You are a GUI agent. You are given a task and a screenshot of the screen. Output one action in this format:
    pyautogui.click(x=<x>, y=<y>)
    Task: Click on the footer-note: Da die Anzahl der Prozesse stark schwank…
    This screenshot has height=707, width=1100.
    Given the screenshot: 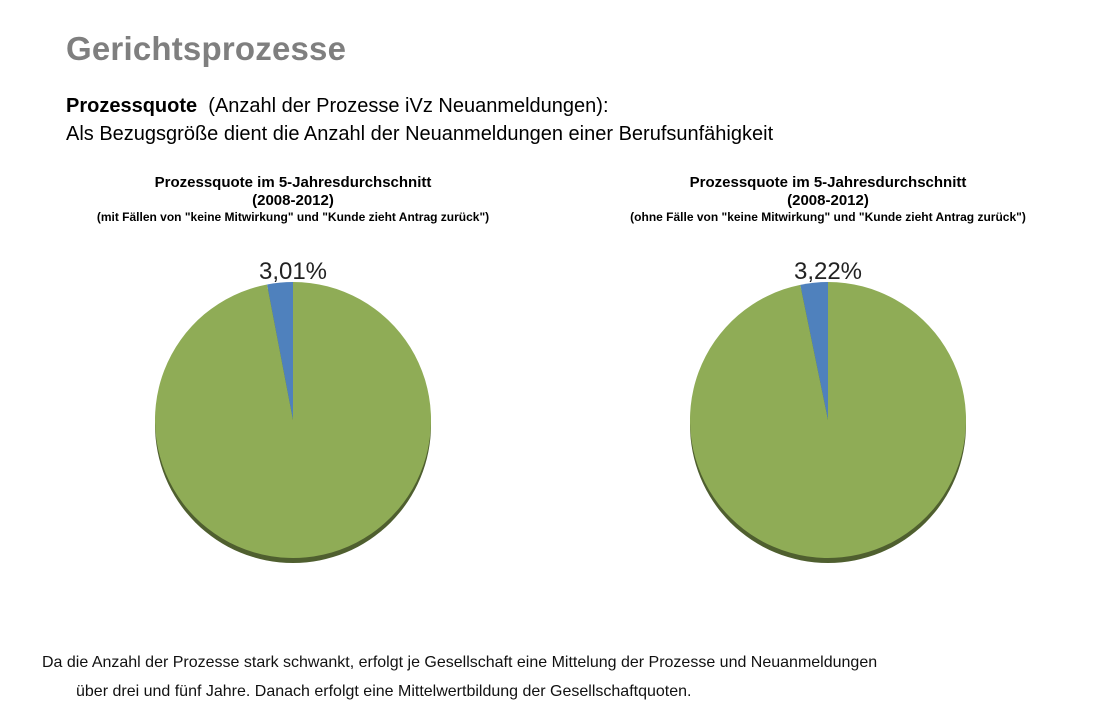 What is the action you would take?
    pyautogui.click(x=557, y=677)
    